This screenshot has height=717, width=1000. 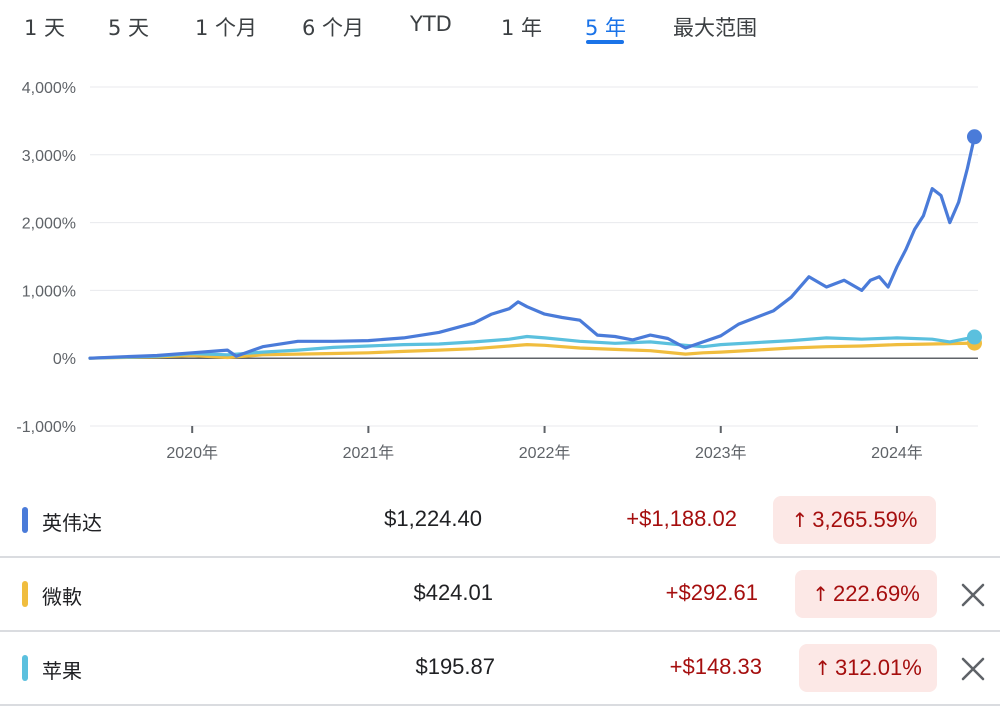 I want to click on percent-change-badge: ↑ 312.01%, so click(x=868, y=668).